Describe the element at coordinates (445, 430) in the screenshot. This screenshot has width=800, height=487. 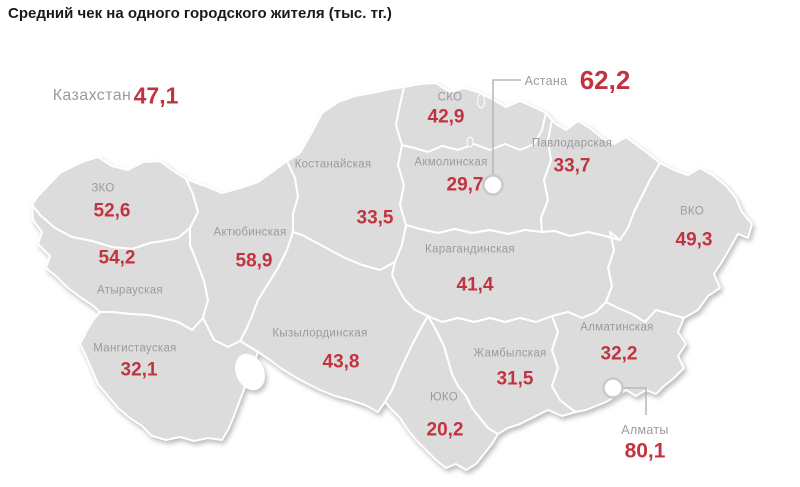
I see `region-value-juko: 20,2` at that location.